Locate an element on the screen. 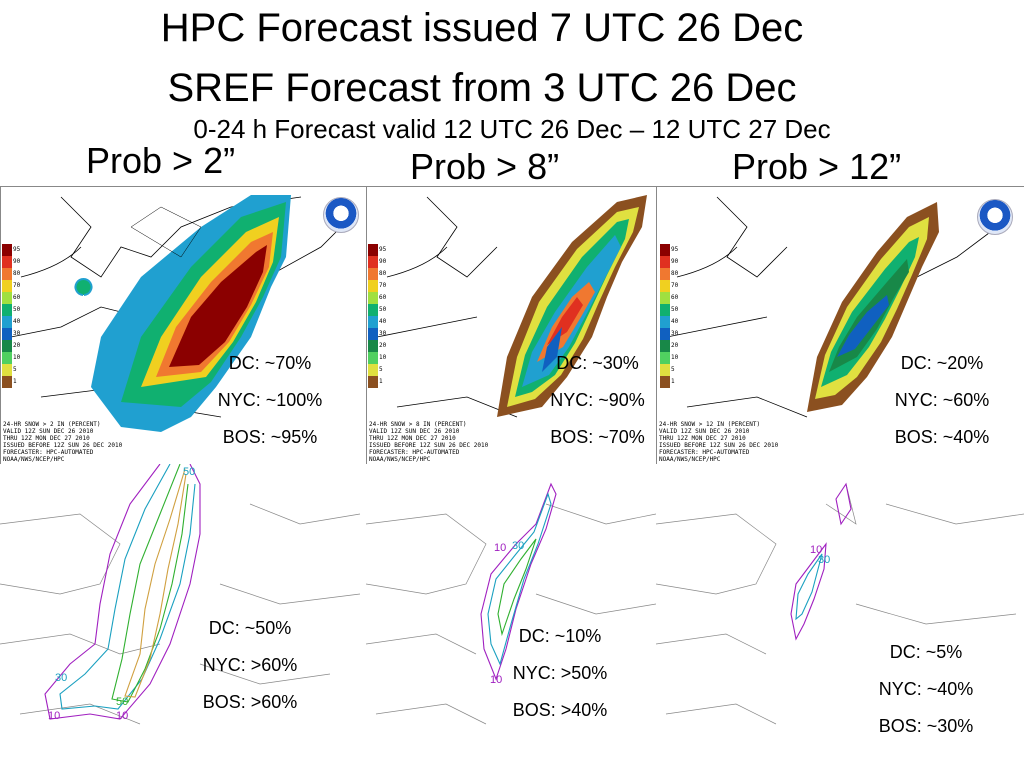 The height and width of the screenshot is (768, 1024). hpc-stats-prob-8: DC: ~30% NYC: ~90% BOS: ~70% is located at coordinates (597, 400).